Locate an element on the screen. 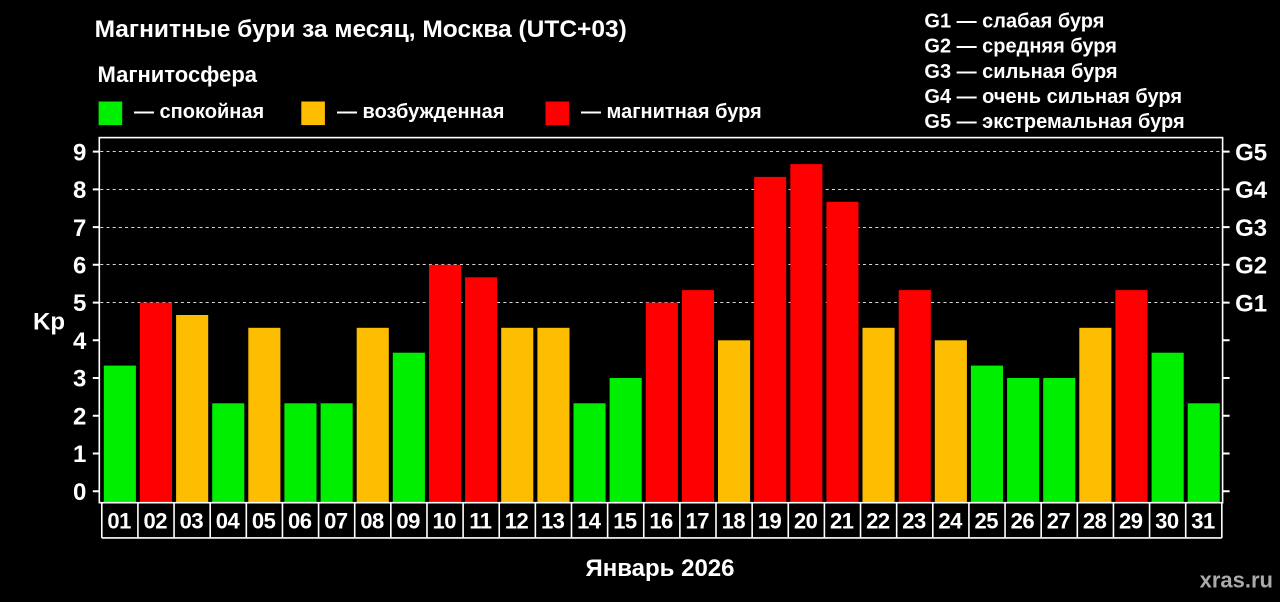 The width and height of the screenshot is (1280, 602). svg-text: 24 is located at coordinates (950, 521).